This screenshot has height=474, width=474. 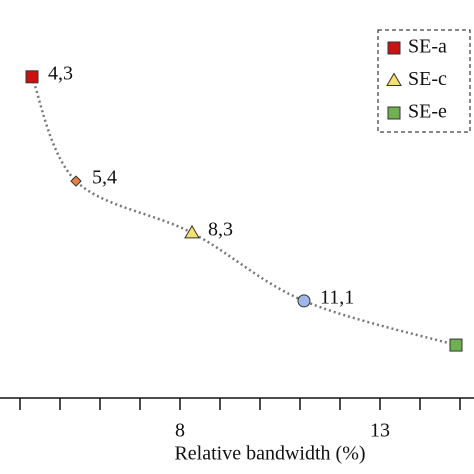 I want to click on point-label: 11,1, so click(x=337, y=297).